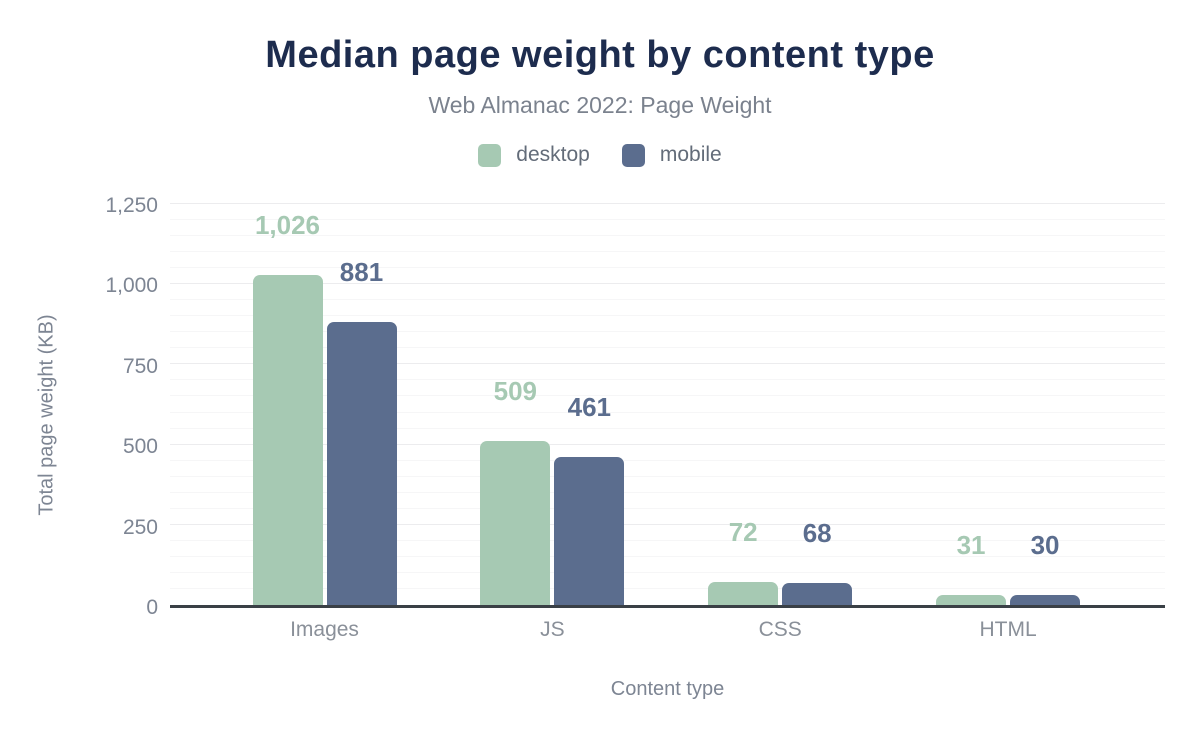 Image resolution: width=1200 pixels, height=742 pixels. What do you see at coordinates (600, 155) in the screenshot?
I see `legend: desktop mobile` at bounding box center [600, 155].